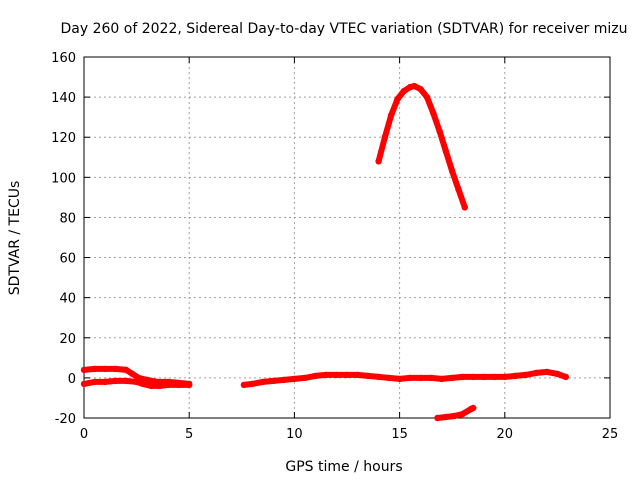 This screenshot has height=480, width=640. I want to click on y-tick-label: 0, so click(72, 379).